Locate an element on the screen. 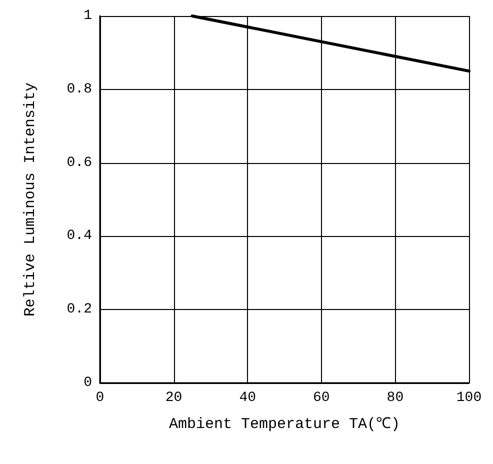  x-tick-label: 80 is located at coordinates (395, 398).